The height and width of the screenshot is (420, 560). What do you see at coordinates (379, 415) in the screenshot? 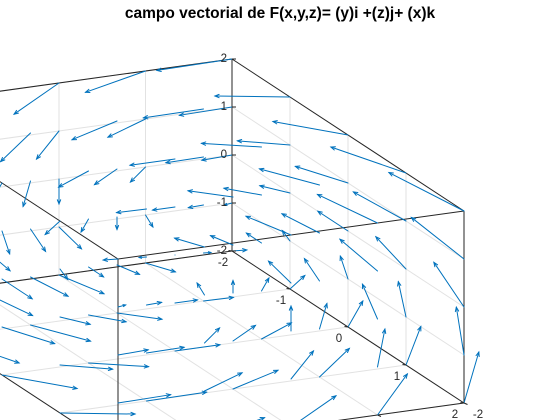
I see `y-tick` at bounding box center [379, 415].